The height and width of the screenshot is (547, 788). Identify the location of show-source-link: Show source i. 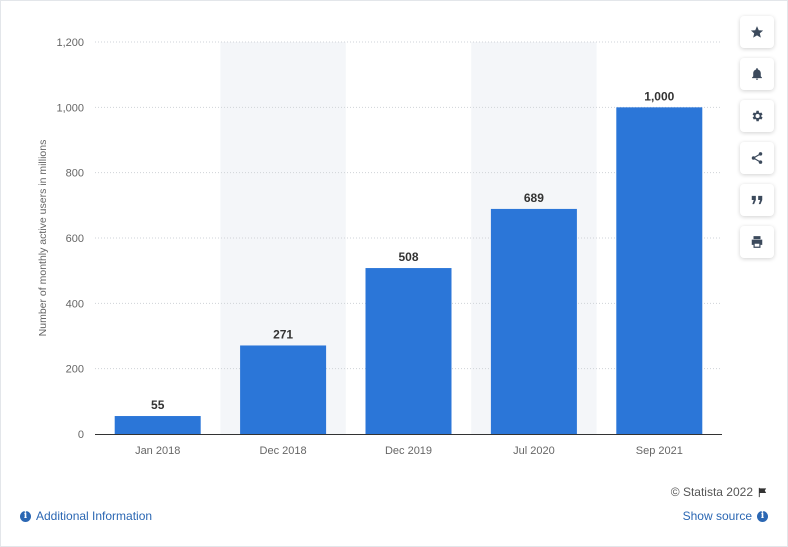
(725, 516).